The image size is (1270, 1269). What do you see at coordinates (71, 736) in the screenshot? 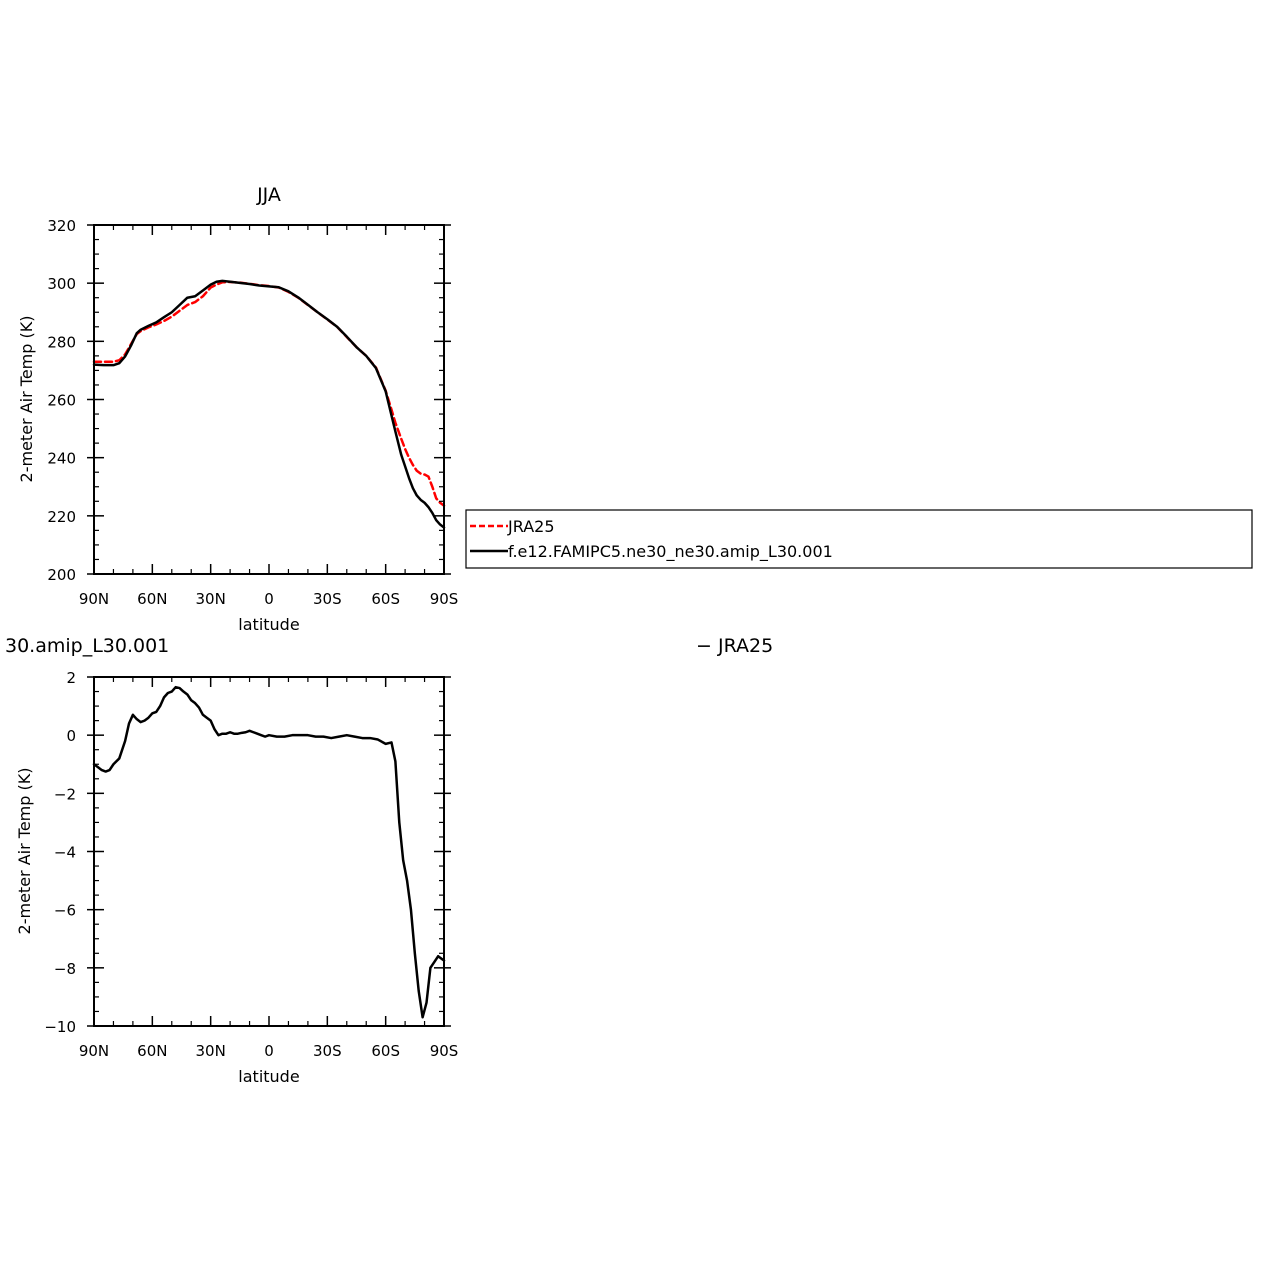
I see `bottom-y-tick-label: 0` at bounding box center [71, 736].